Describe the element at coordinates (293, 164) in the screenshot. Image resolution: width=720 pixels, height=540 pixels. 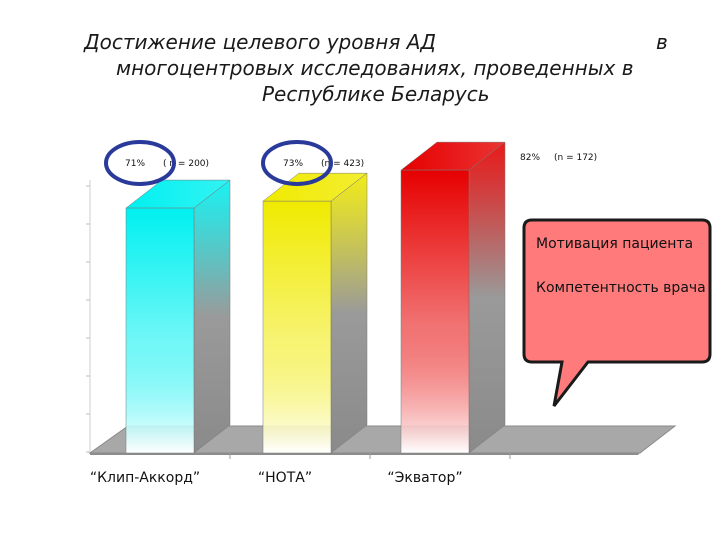
I see `value-label: 73%` at that location.